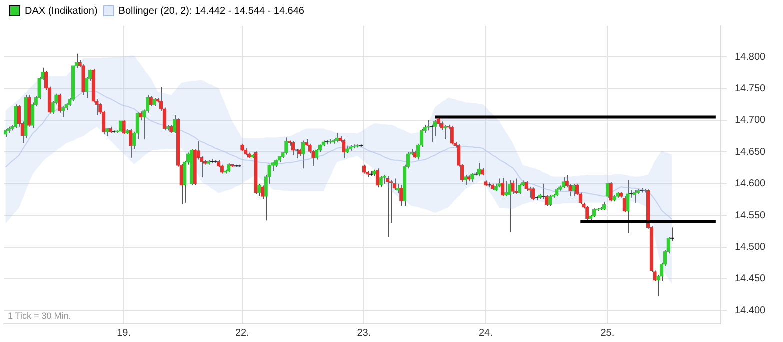 Image resolution: width=783 pixels, height=342 pixels. Describe the element at coordinates (750, 279) in the screenshot. I see `y-tick-label: 14.450` at that location.